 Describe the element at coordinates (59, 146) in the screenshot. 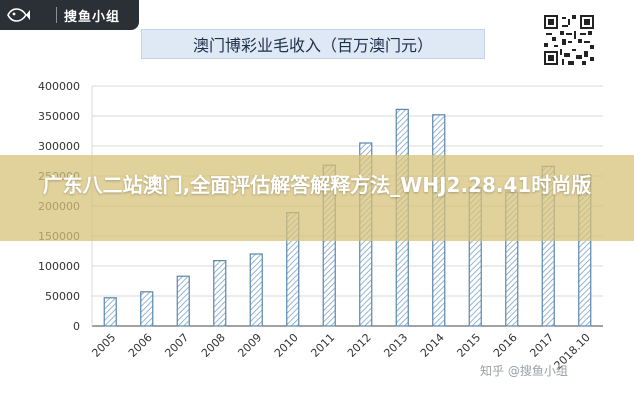

I see `y-tick-label: 300000` at that location.